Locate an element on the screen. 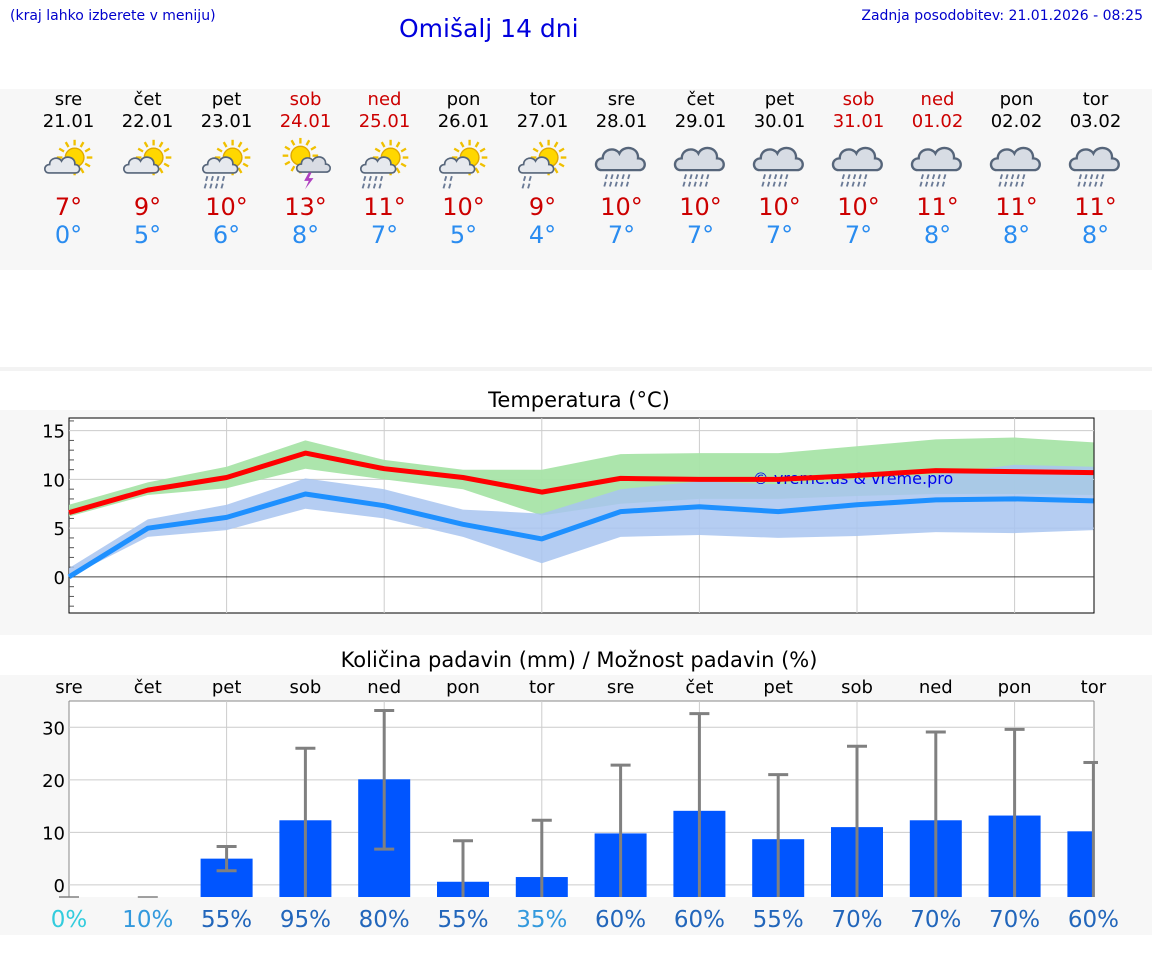  sun-storm-icon is located at coordinates (306, 163).